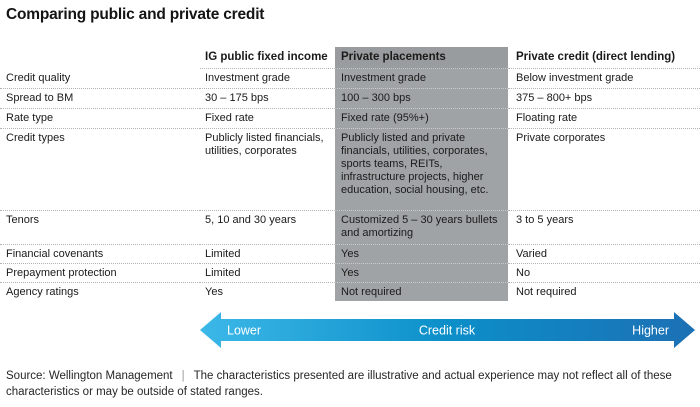 The height and width of the screenshot is (407, 700). I want to click on arrow-label-credit-risk: Credit risk, so click(447, 331).